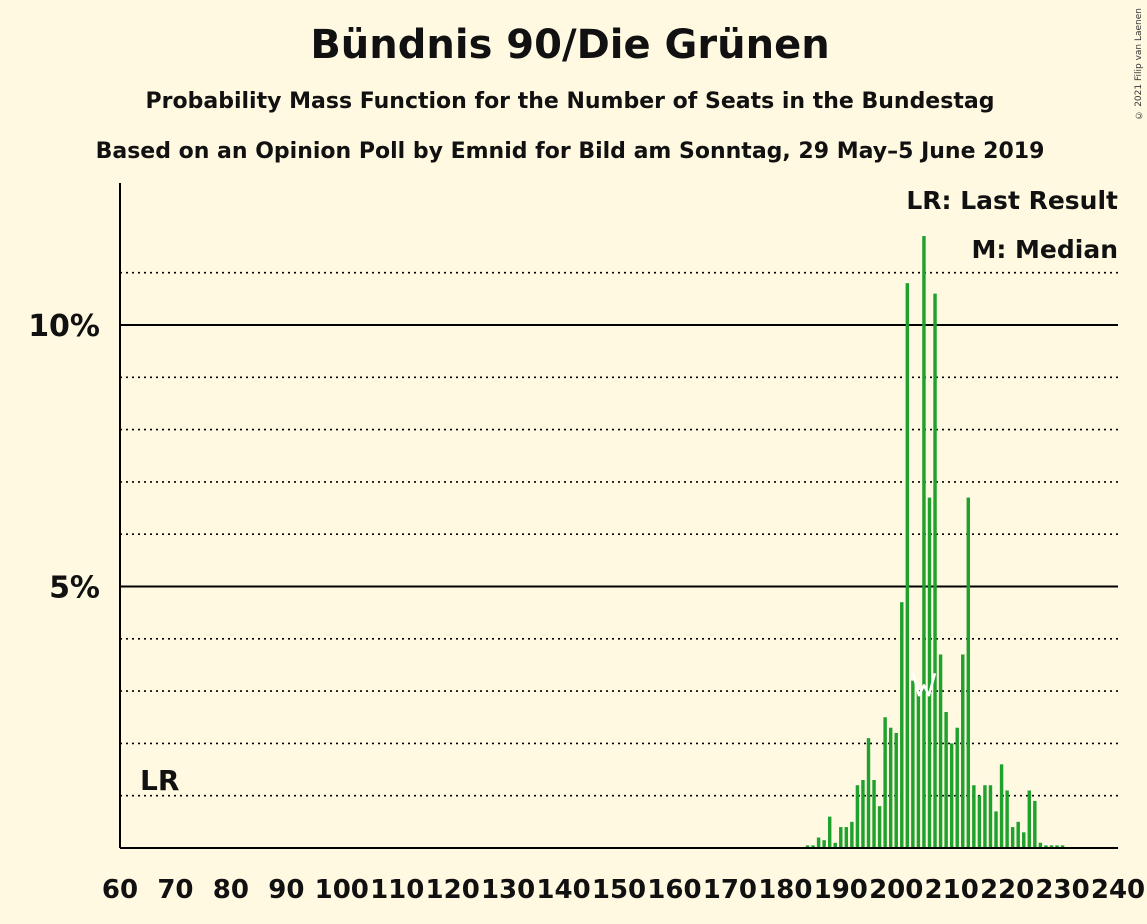  I want to click on x-tick-label: 240, so click(1118, 890).